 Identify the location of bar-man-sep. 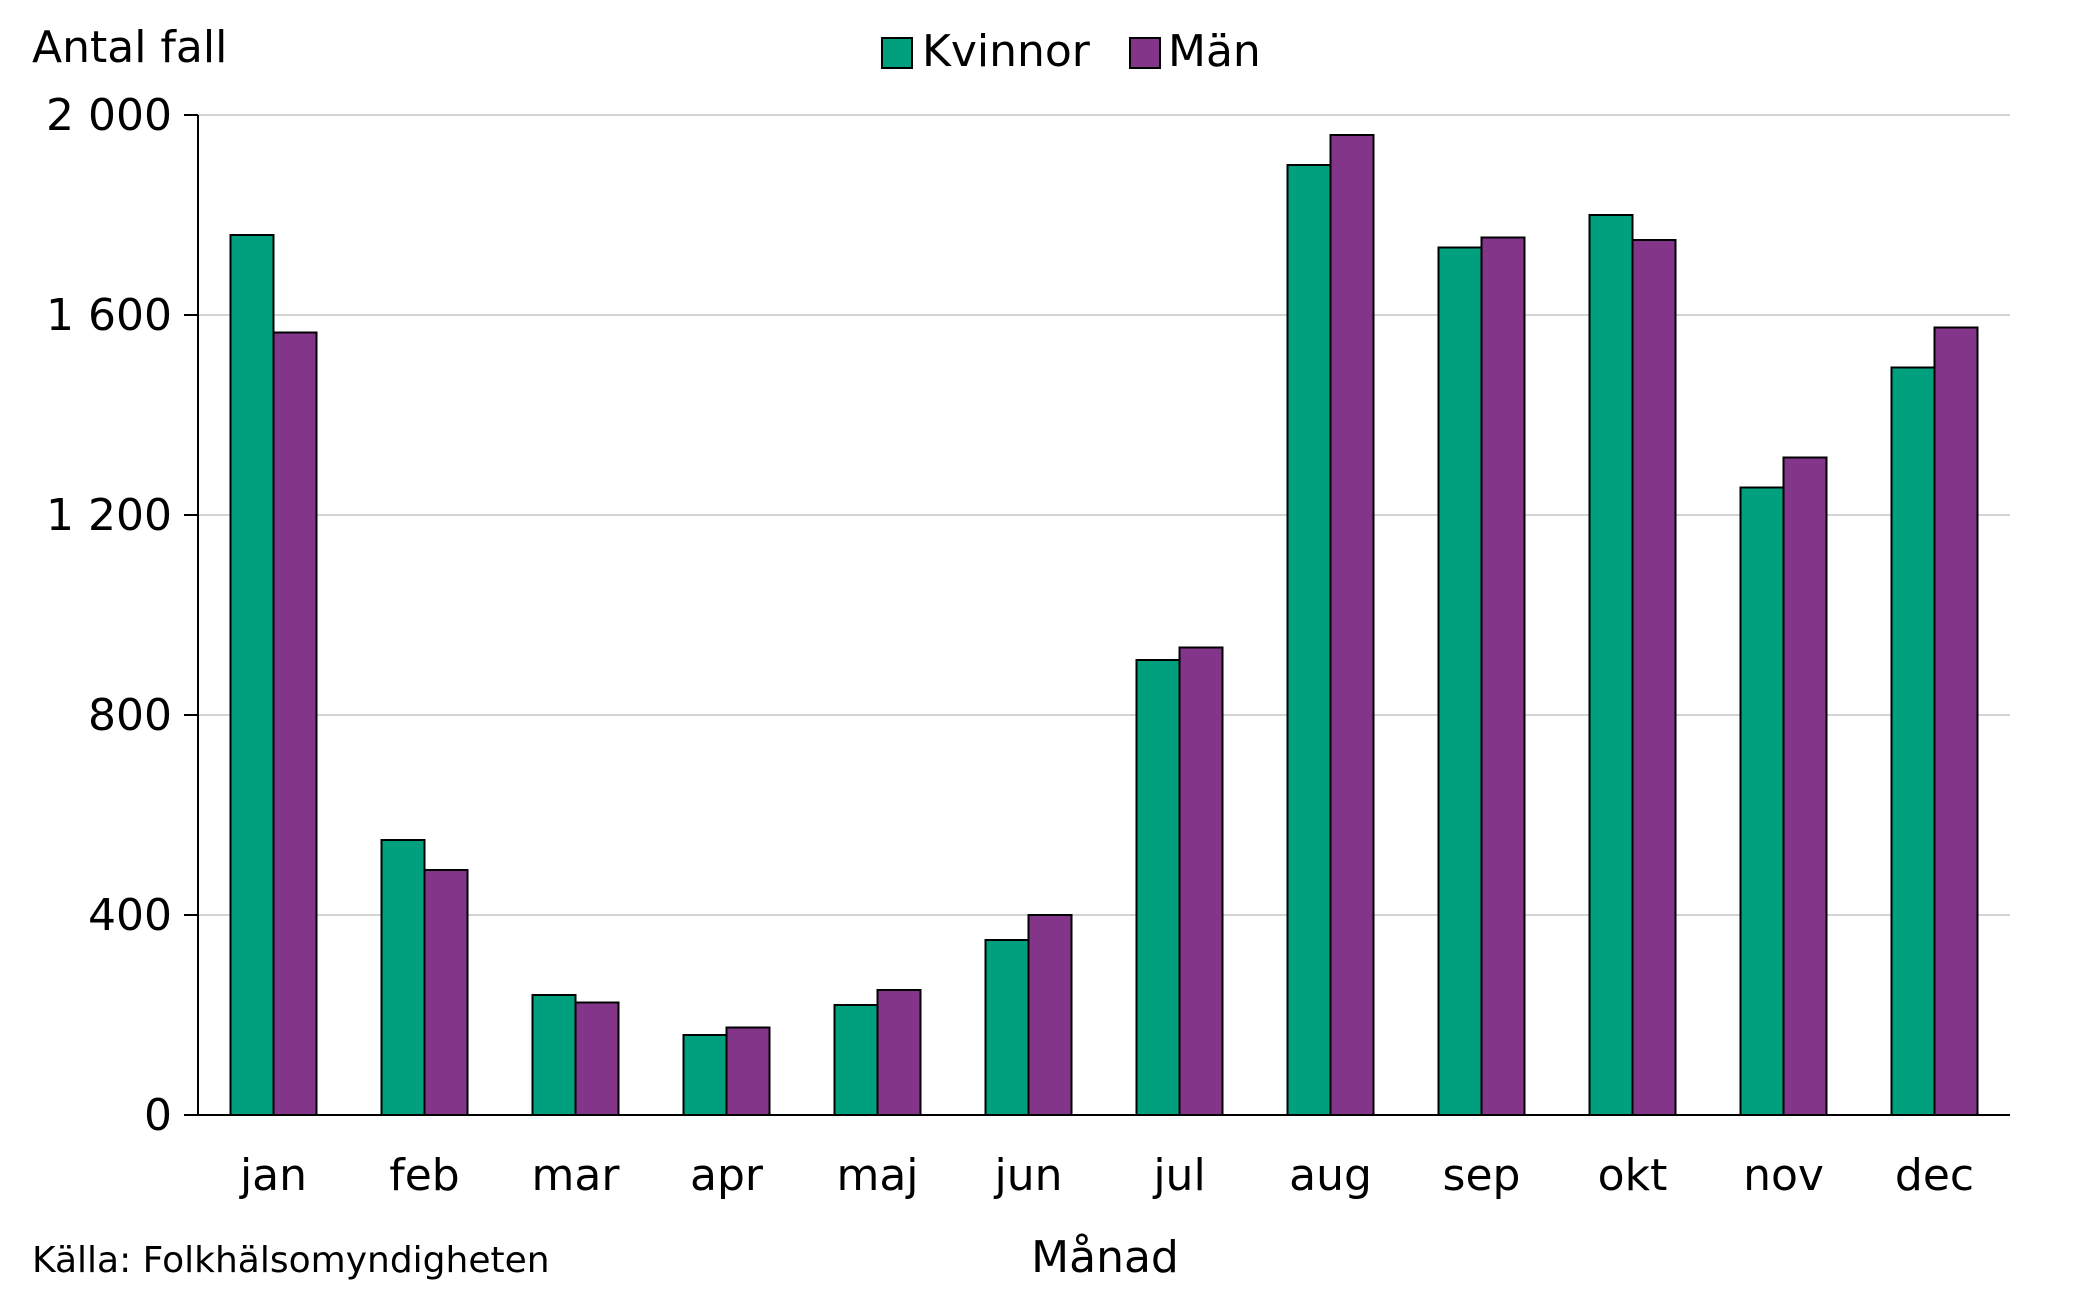
(1503, 676).